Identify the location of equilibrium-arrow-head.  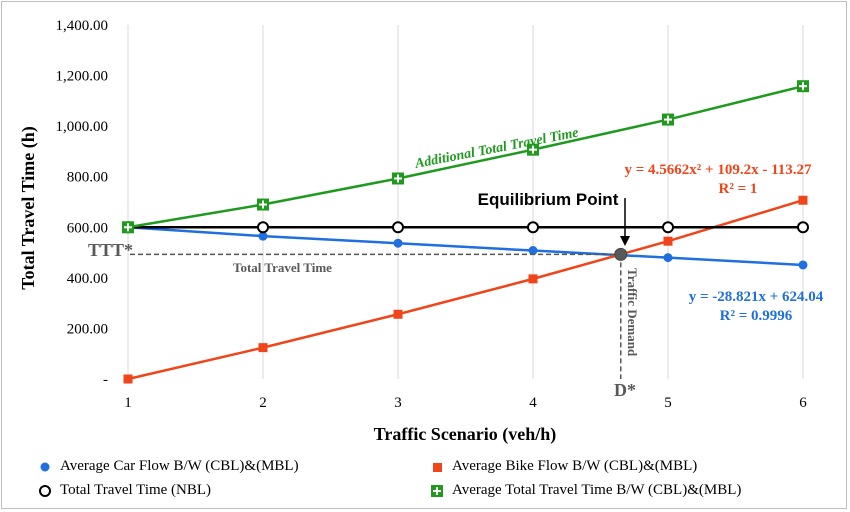
(625, 241).